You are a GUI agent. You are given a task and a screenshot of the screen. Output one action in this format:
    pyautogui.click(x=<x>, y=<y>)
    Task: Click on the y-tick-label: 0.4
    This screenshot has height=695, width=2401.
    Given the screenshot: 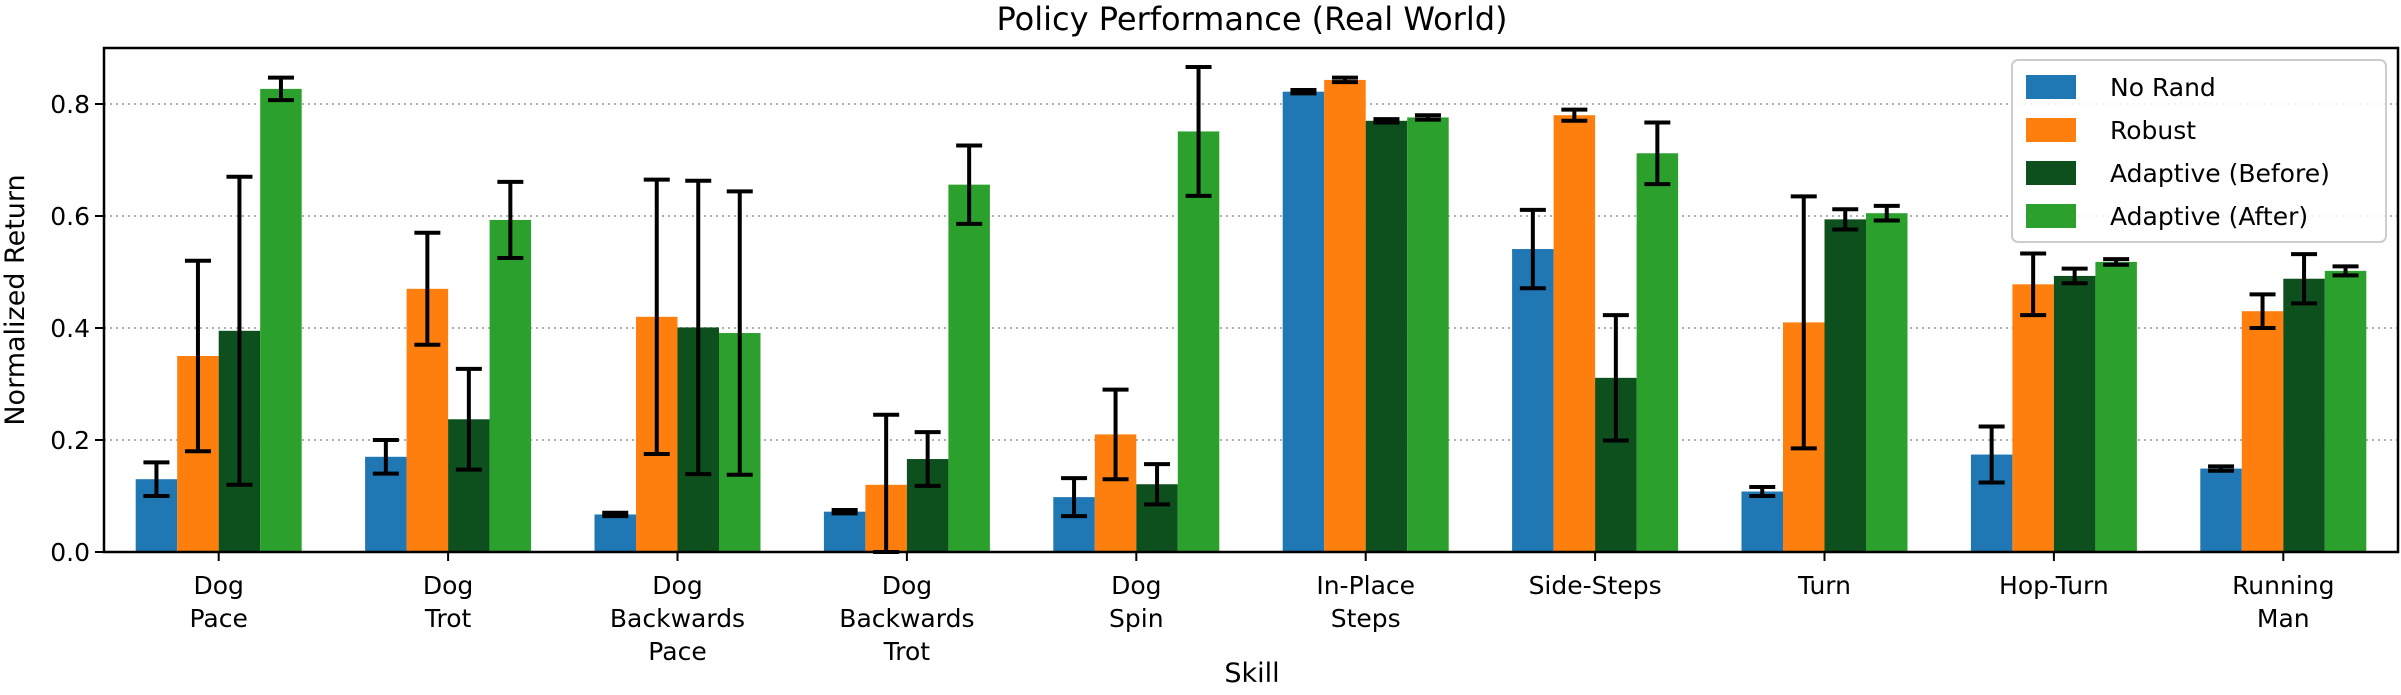 What is the action you would take?
    pyautogui.click(x=70, y=328)
    